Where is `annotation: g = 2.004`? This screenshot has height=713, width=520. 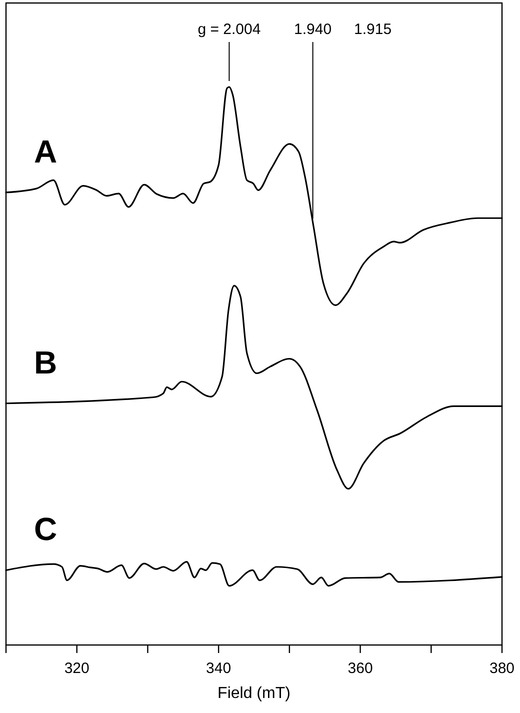
annotation: g = 2.004 is located at coordinates (229, 29).